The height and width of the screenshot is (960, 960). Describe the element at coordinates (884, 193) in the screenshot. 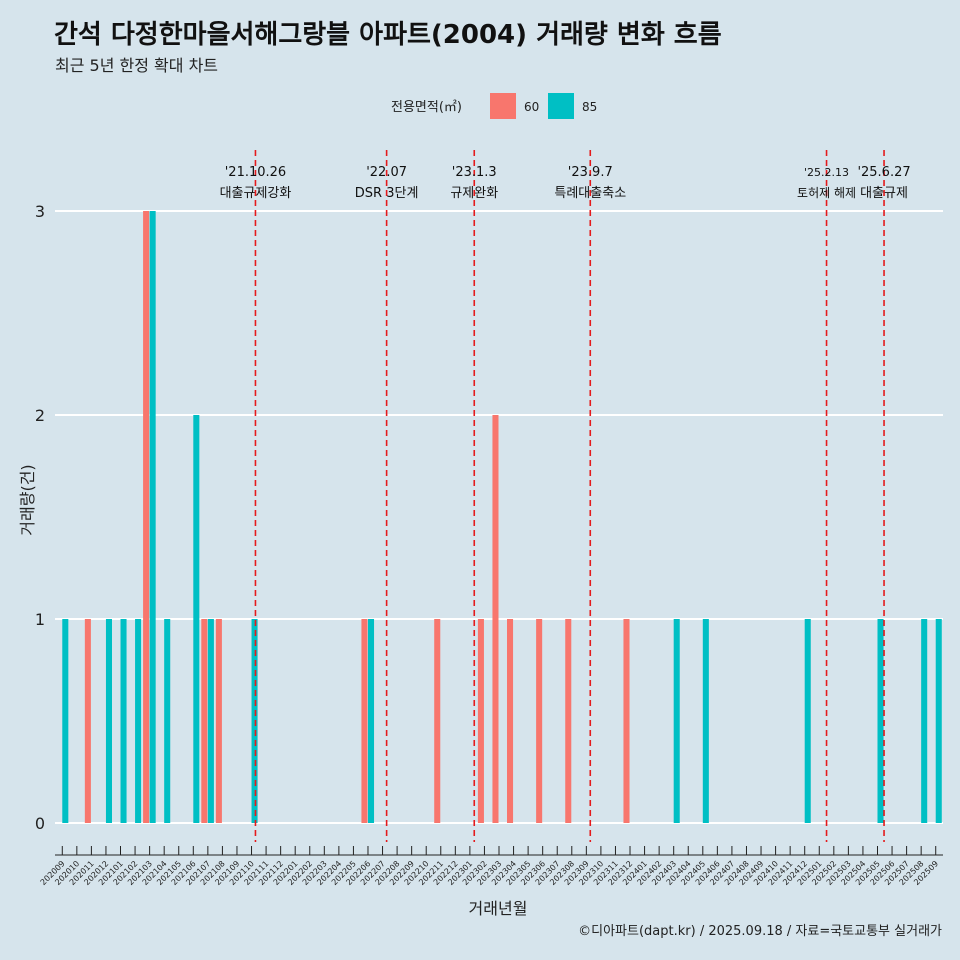

I see `event-label-5: 대출규제` at that location.